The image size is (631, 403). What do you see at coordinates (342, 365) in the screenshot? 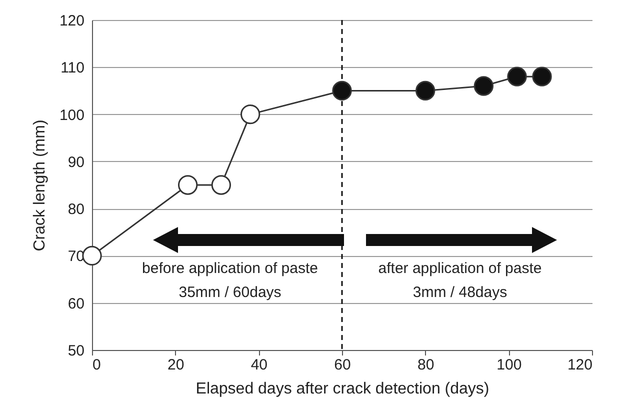
I see `x-tick-label: 60` at bounding box center [342, 365].